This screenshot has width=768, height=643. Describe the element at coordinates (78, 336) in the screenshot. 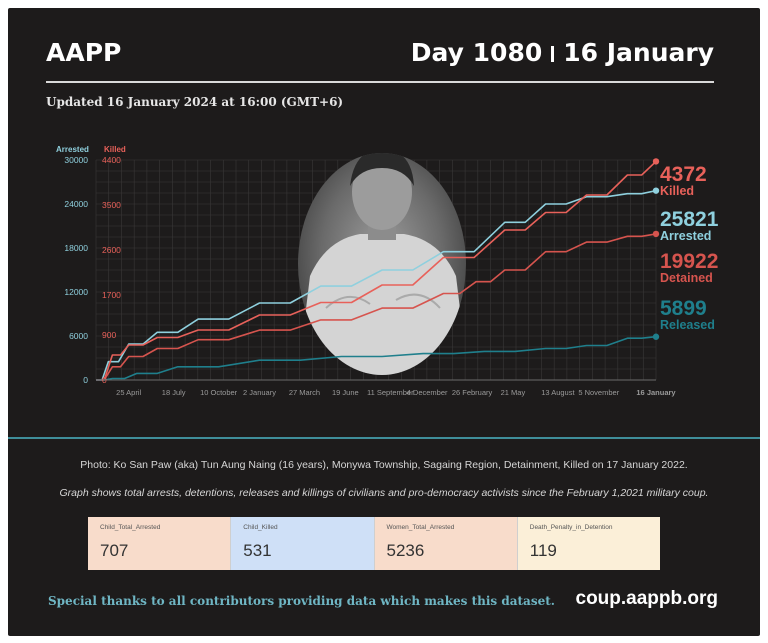

I see `left-tick-label: 6000` at that location.